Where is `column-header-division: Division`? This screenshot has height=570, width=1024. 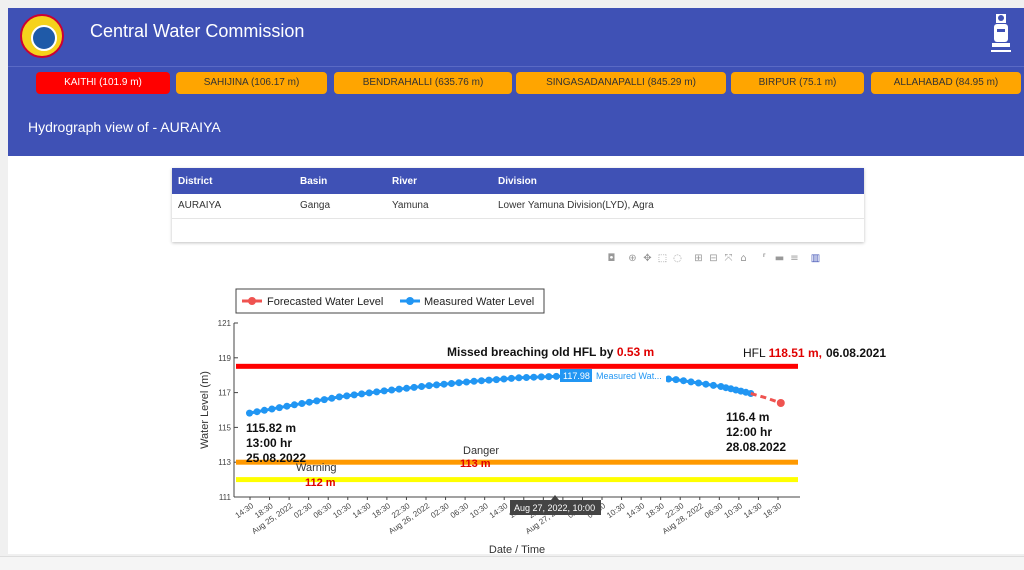 column-header-division: Division is located at coordinates (678, 181).